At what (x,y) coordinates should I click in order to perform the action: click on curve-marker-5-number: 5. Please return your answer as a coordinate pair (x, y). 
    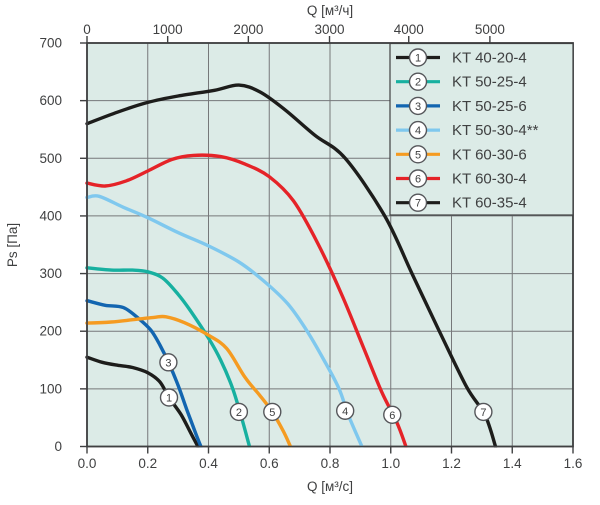
    Looking at the image, I should click on (272, 413).